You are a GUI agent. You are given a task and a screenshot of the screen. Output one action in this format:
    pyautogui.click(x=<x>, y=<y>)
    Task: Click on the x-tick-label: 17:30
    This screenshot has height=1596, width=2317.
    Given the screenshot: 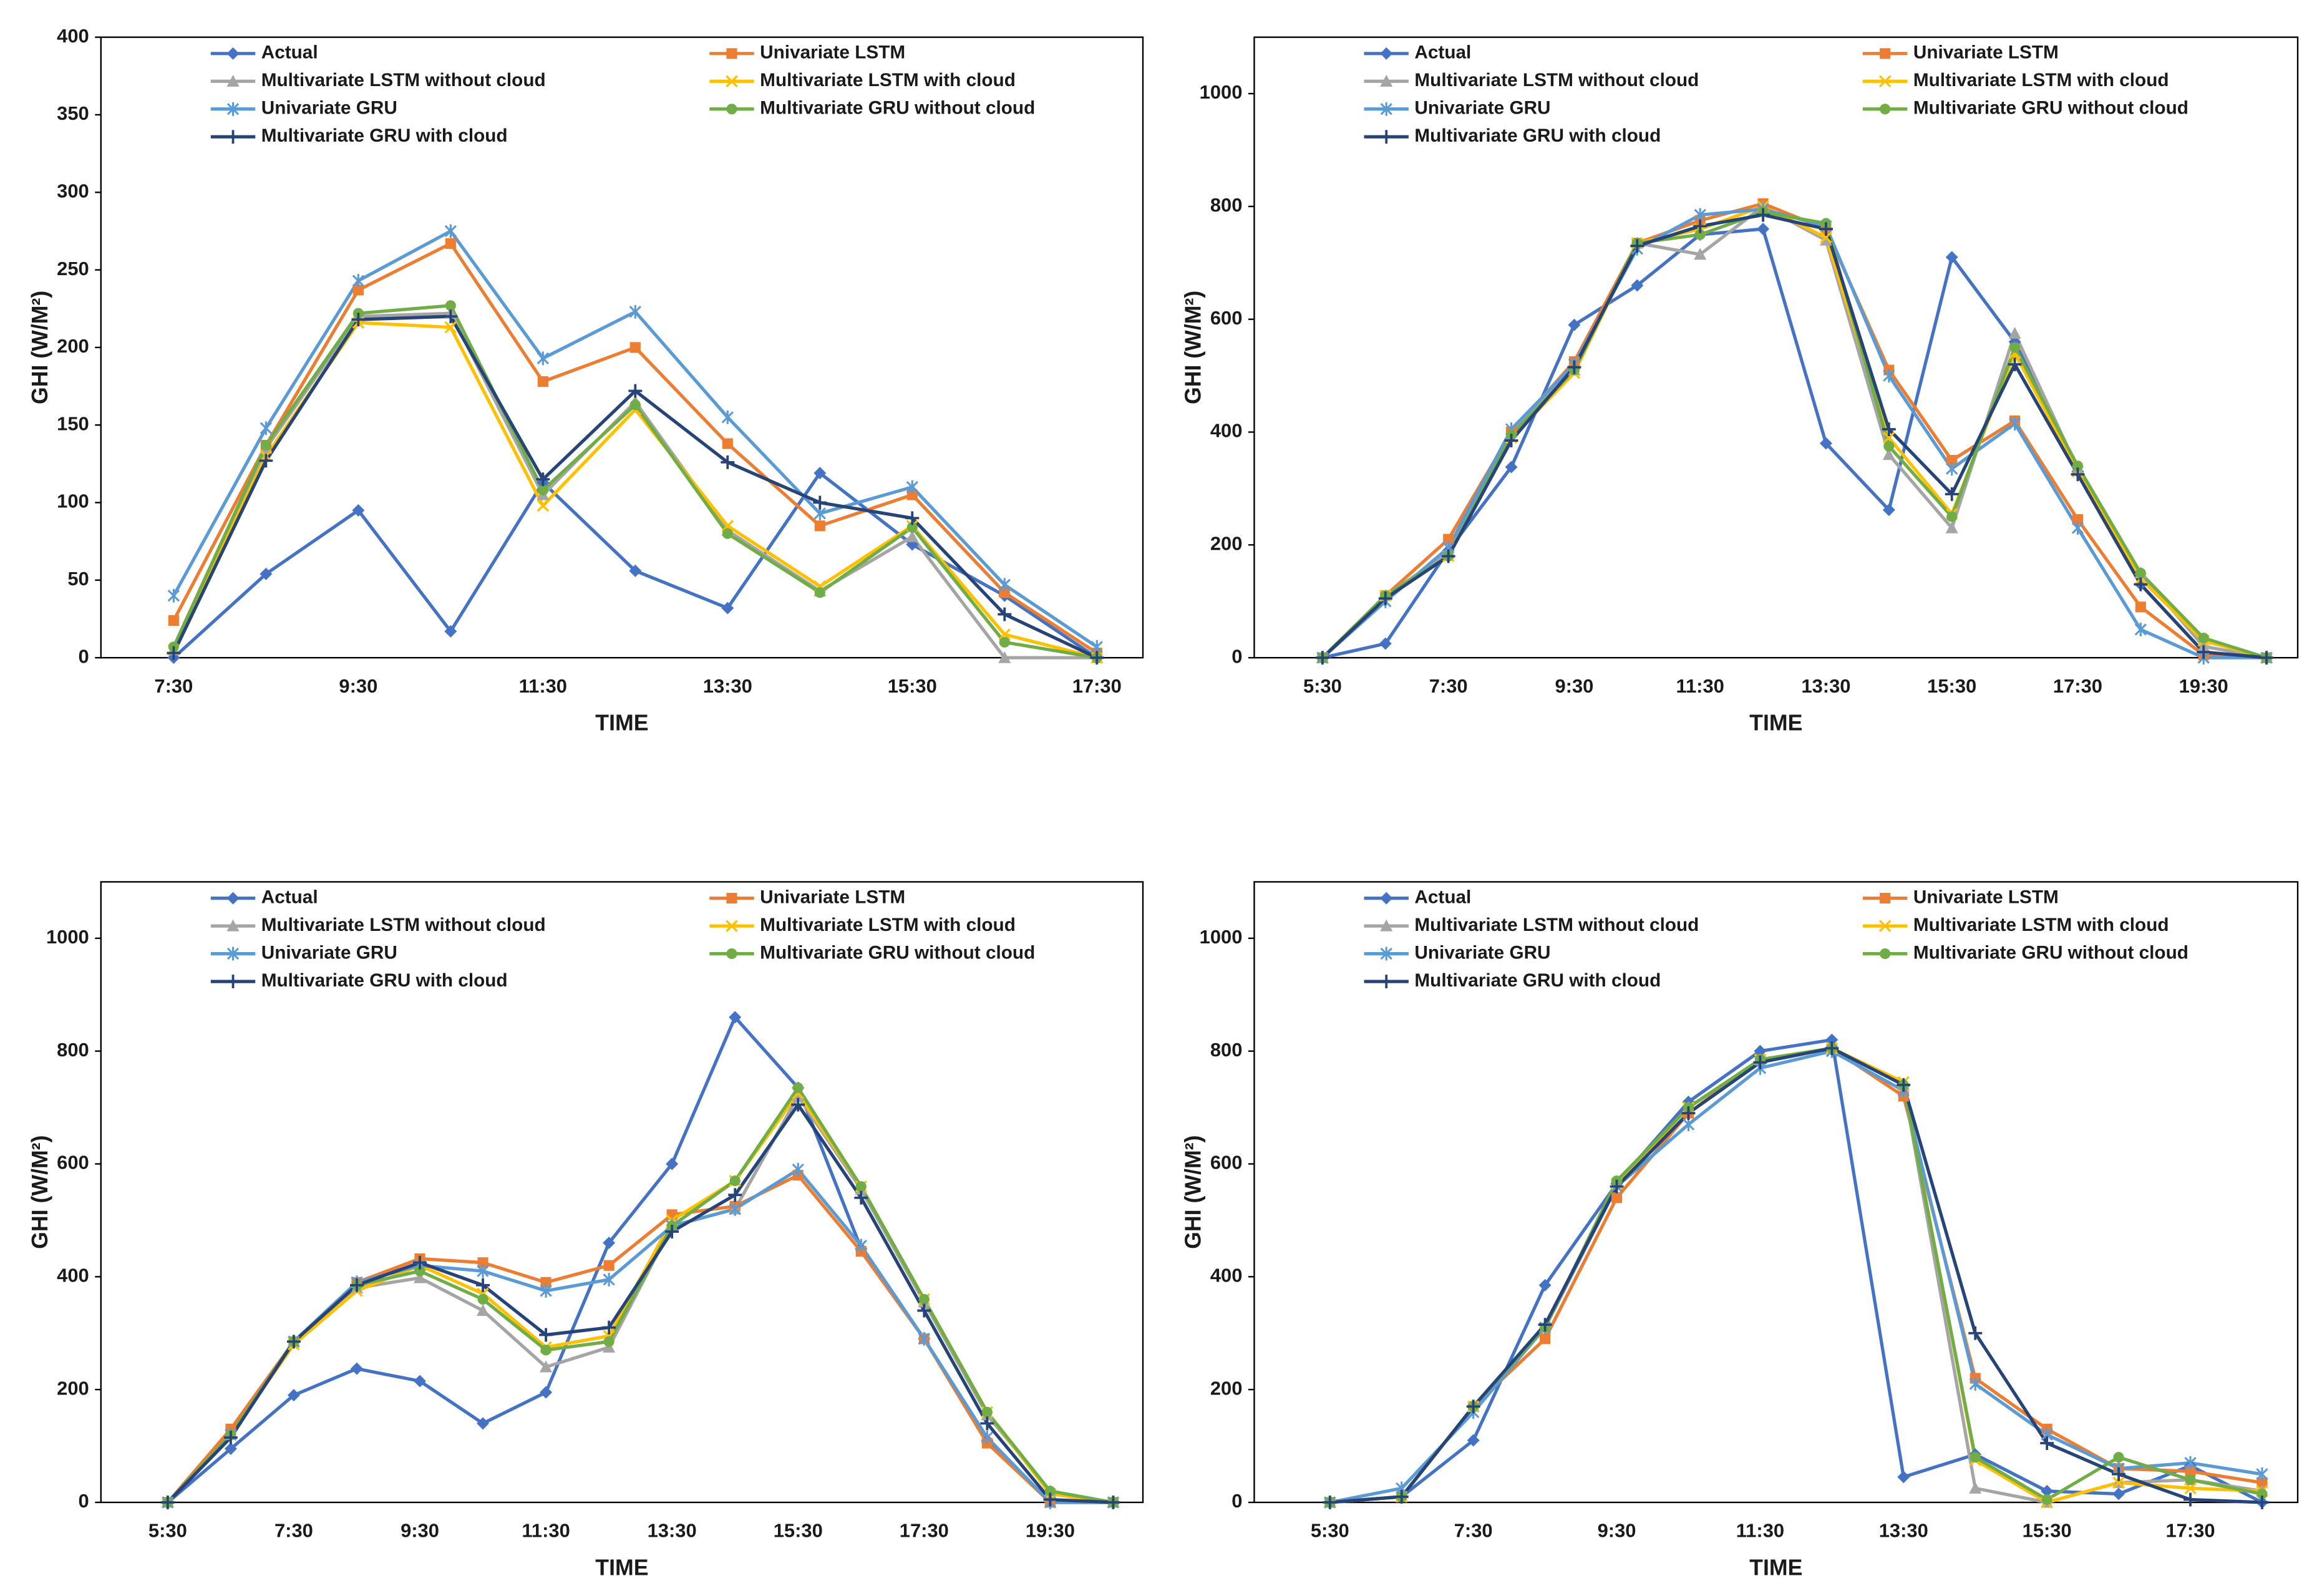 What is the action you would take?
    pyautogui.click(x=2077, y=686)
    